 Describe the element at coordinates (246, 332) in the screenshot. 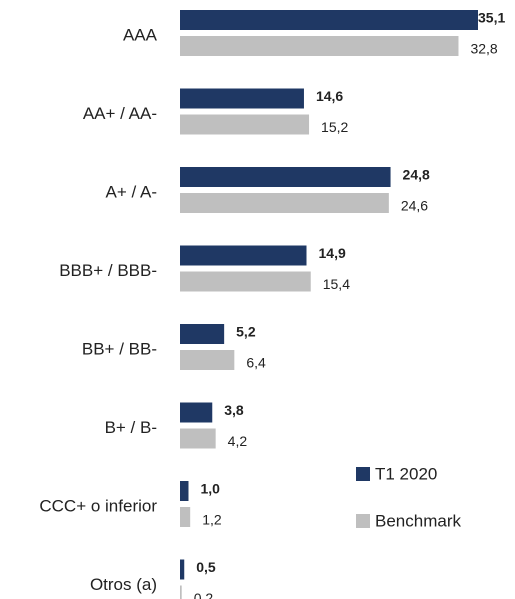

I see `value-label: 5,2` at that location.